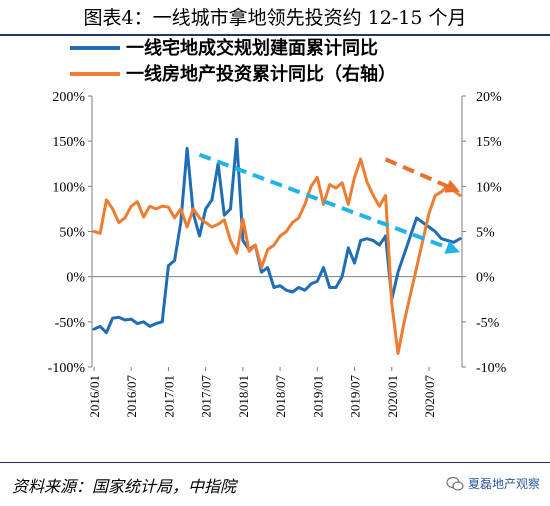  I want to click on footer: 资料来源：国家统计局，中指院 夏磊地产观察, so click(275, 484).